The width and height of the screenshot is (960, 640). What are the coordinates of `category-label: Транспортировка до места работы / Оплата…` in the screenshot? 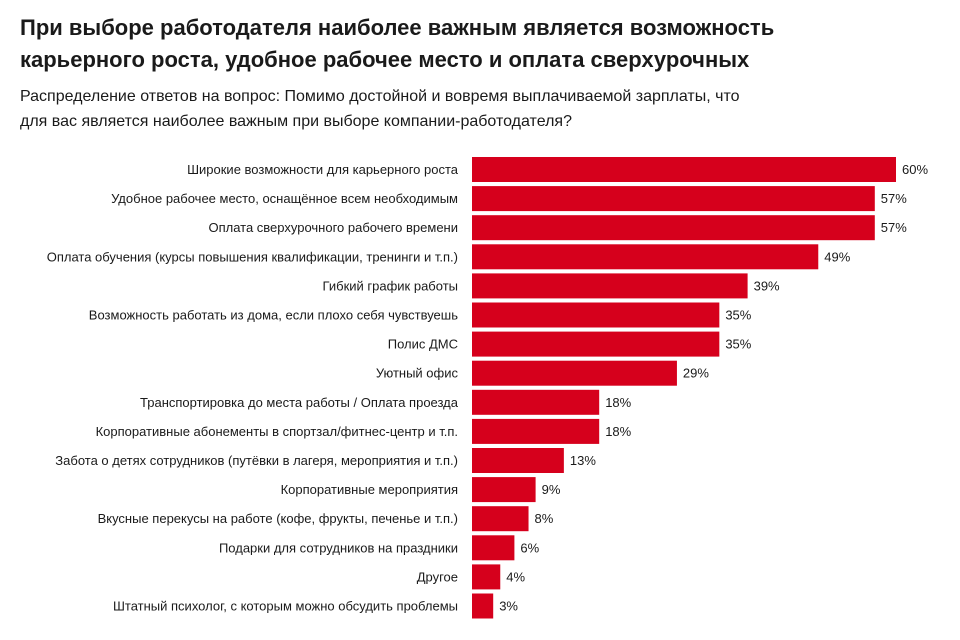 It's located at (299, 402).